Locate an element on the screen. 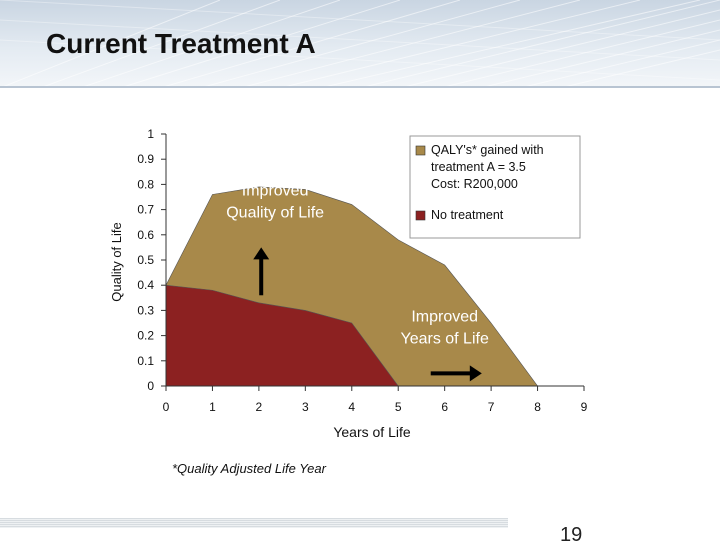 This screenshot has width=720, height=547. y-tick-label: 0.3 is located at coordinates (145, 310).